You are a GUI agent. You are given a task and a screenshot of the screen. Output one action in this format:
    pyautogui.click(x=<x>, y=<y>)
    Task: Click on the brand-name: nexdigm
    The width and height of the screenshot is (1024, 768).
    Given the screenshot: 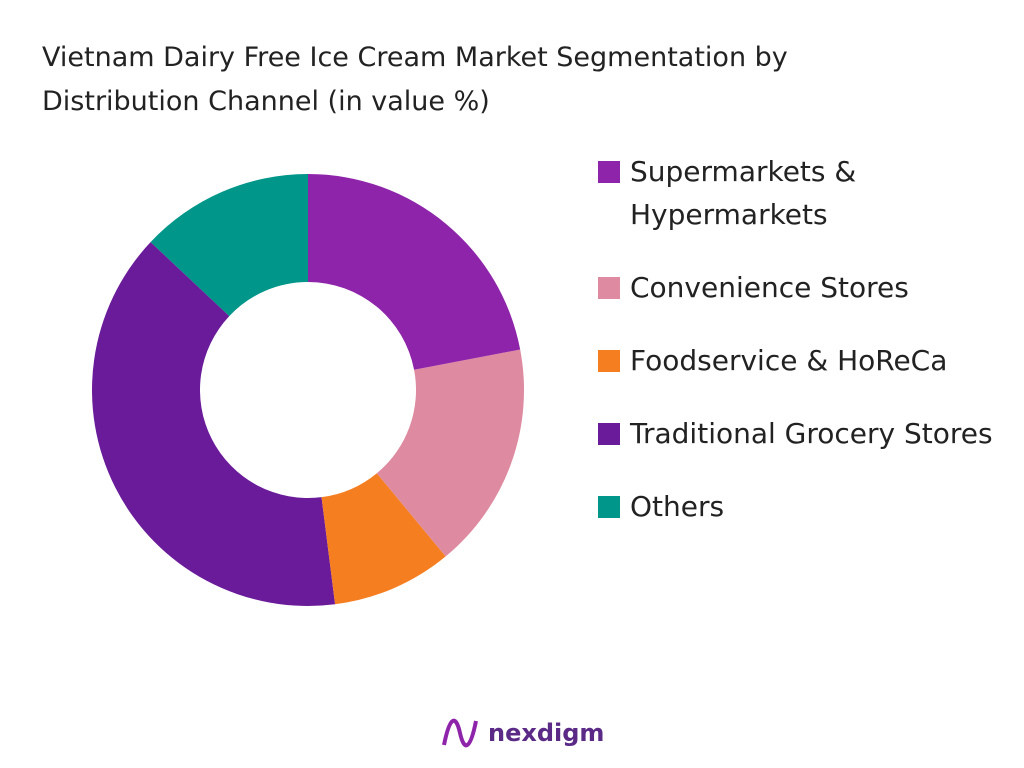 What is the action you would take?
    pyautogui.click(x=546, y=733)
    